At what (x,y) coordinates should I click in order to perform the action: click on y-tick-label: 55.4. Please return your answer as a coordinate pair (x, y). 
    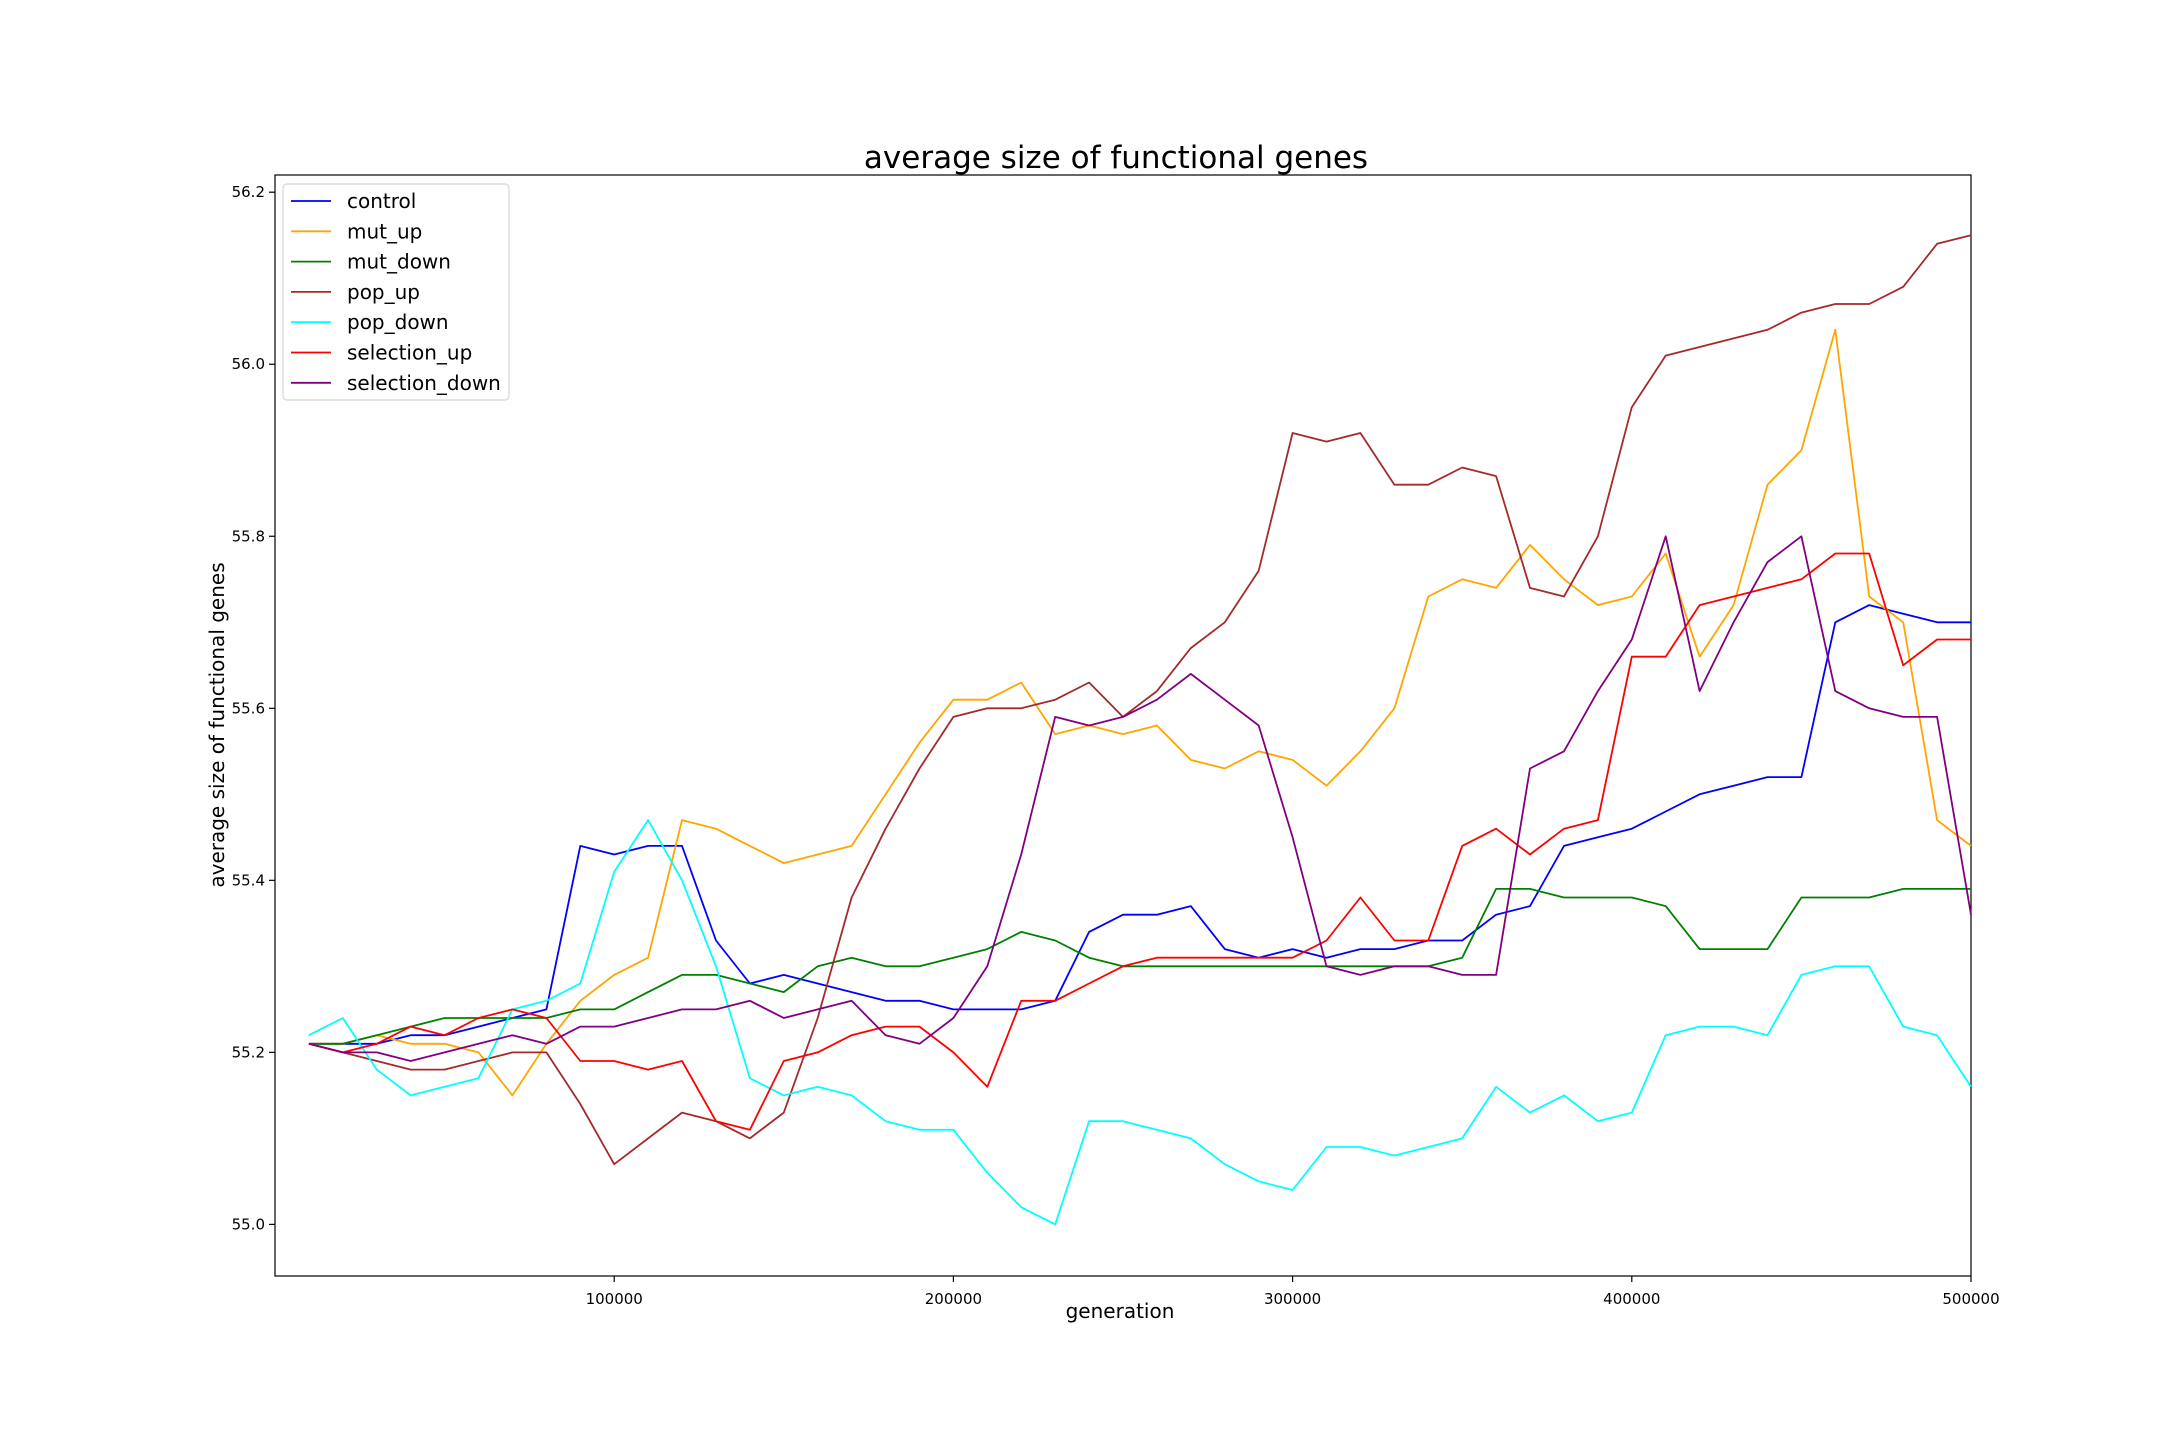
    Looking at the image, I should click on (248, 880).